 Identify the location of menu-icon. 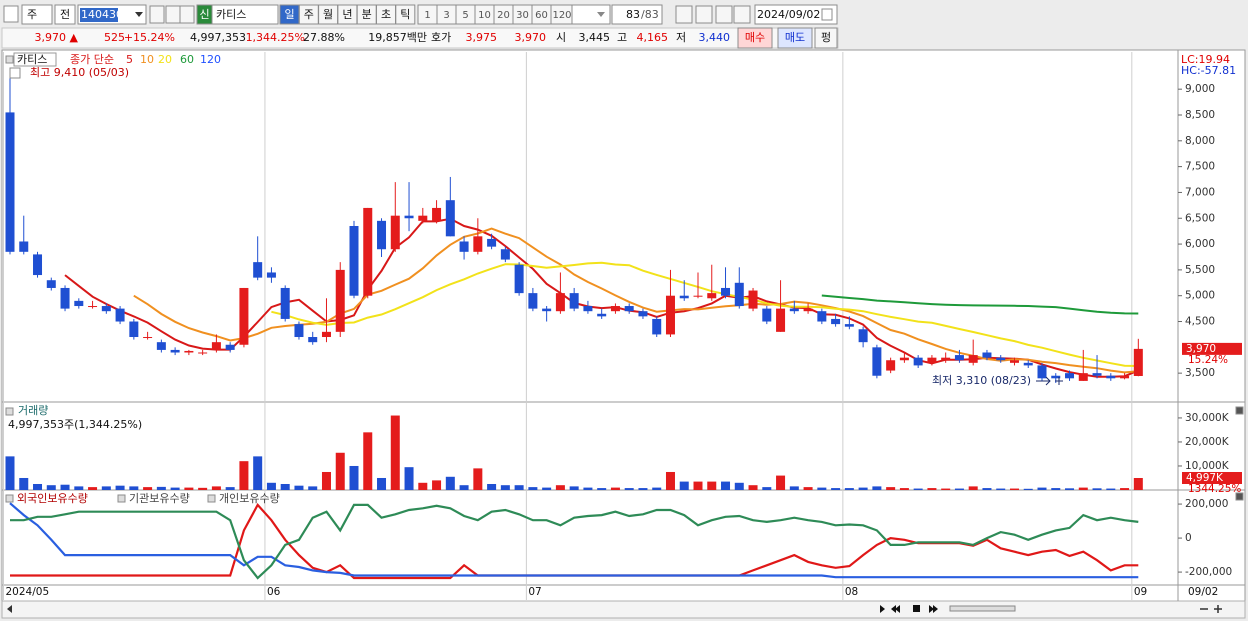
(11, 14).